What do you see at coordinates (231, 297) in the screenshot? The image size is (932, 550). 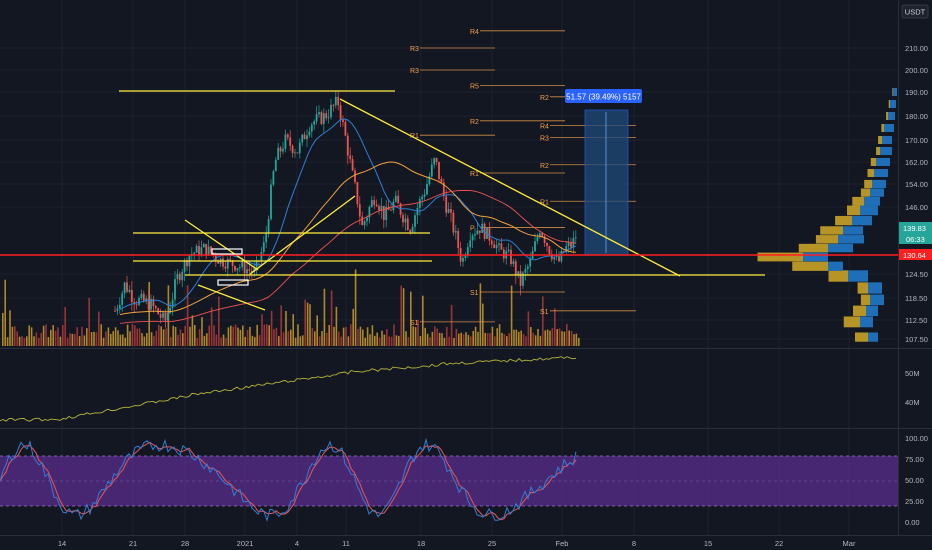 I see `wedge-lower-line` at bounding box center [231, 297].